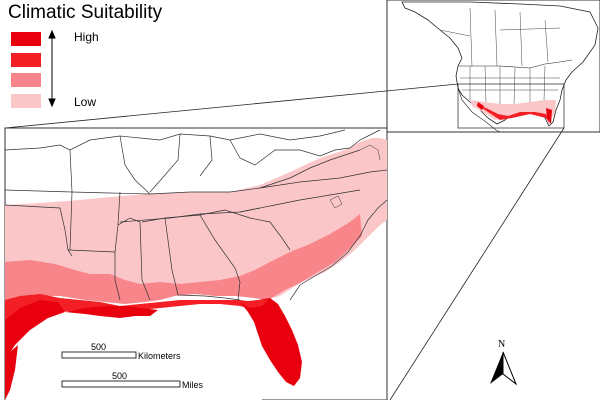 The width and height of the screenshot is (600, 400). Describe the element at coordinates (493, 66) in the screenshot. I see `inset-map` at that location.